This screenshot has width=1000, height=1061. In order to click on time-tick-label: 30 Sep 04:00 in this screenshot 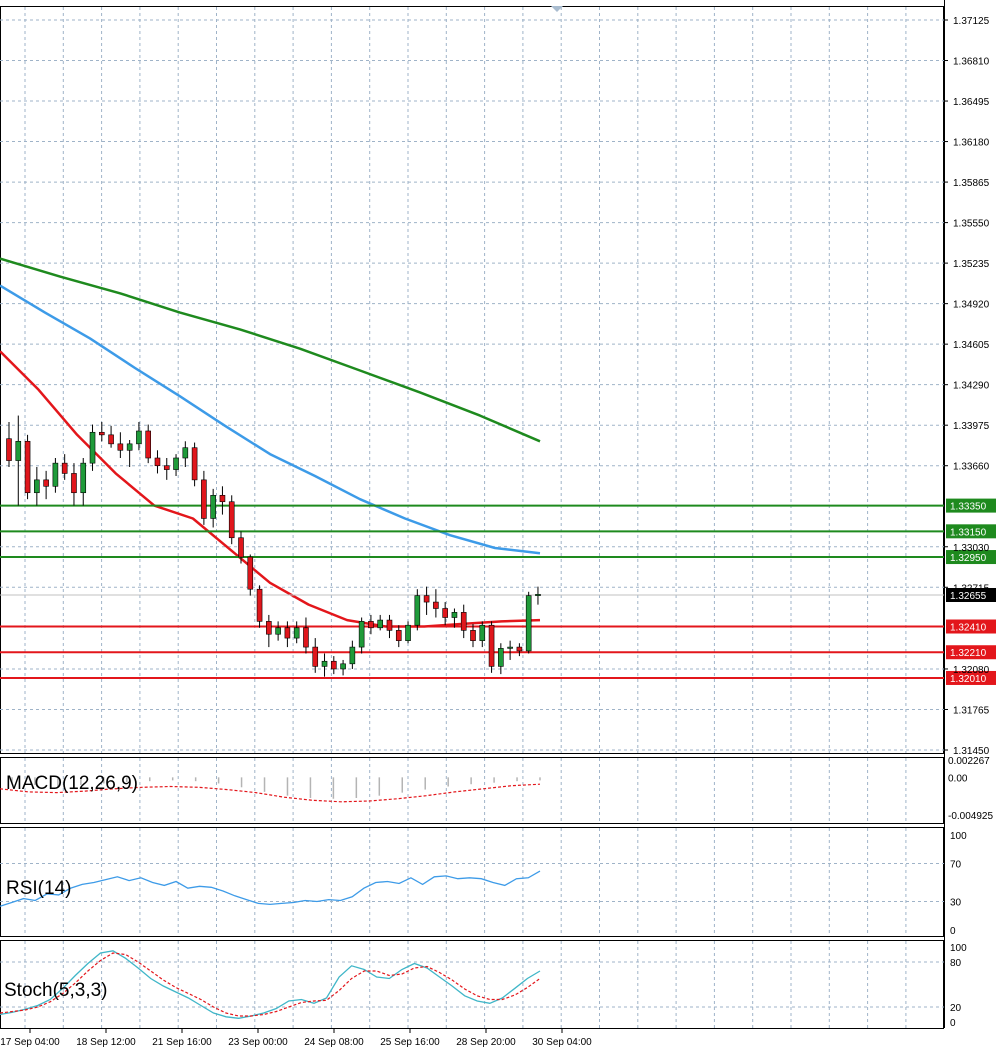, I will do `click(562, 1042)`.